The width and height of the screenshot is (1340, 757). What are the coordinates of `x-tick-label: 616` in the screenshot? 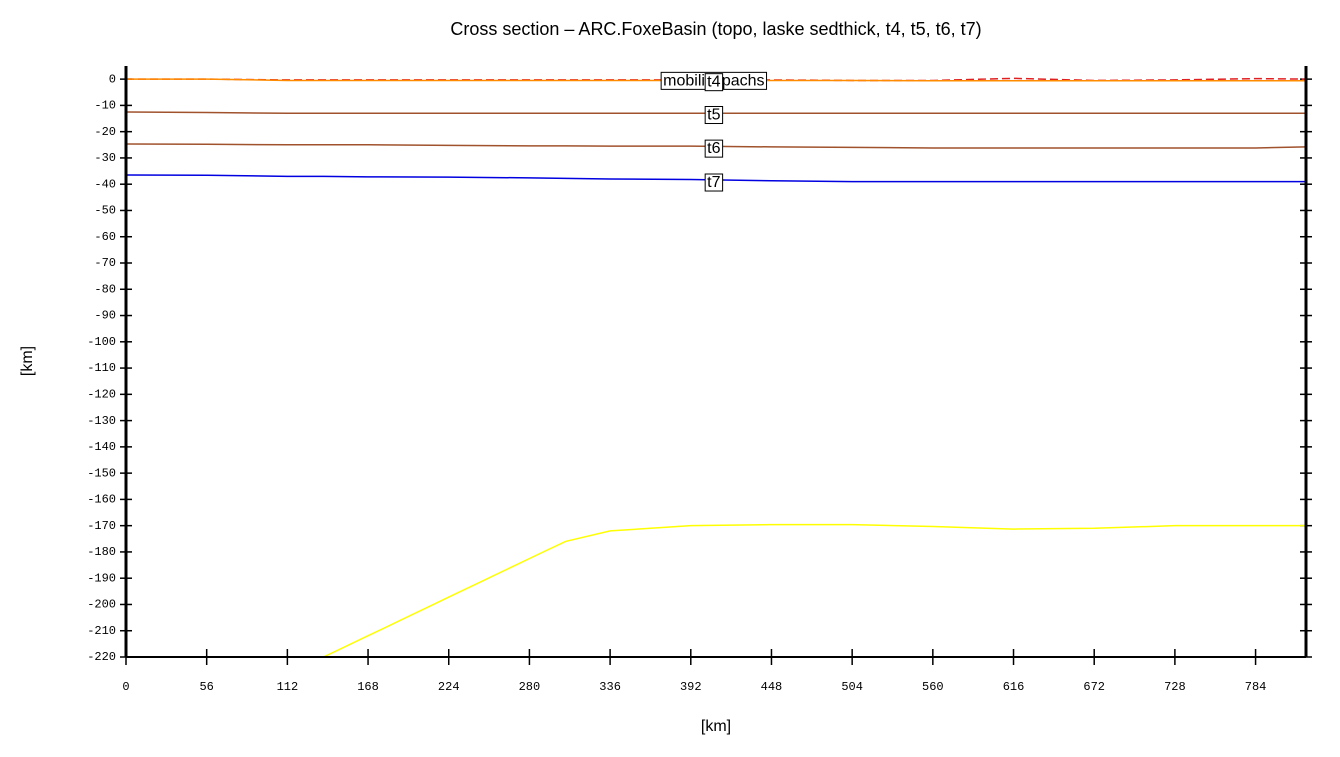 It's located at (1014, 687).